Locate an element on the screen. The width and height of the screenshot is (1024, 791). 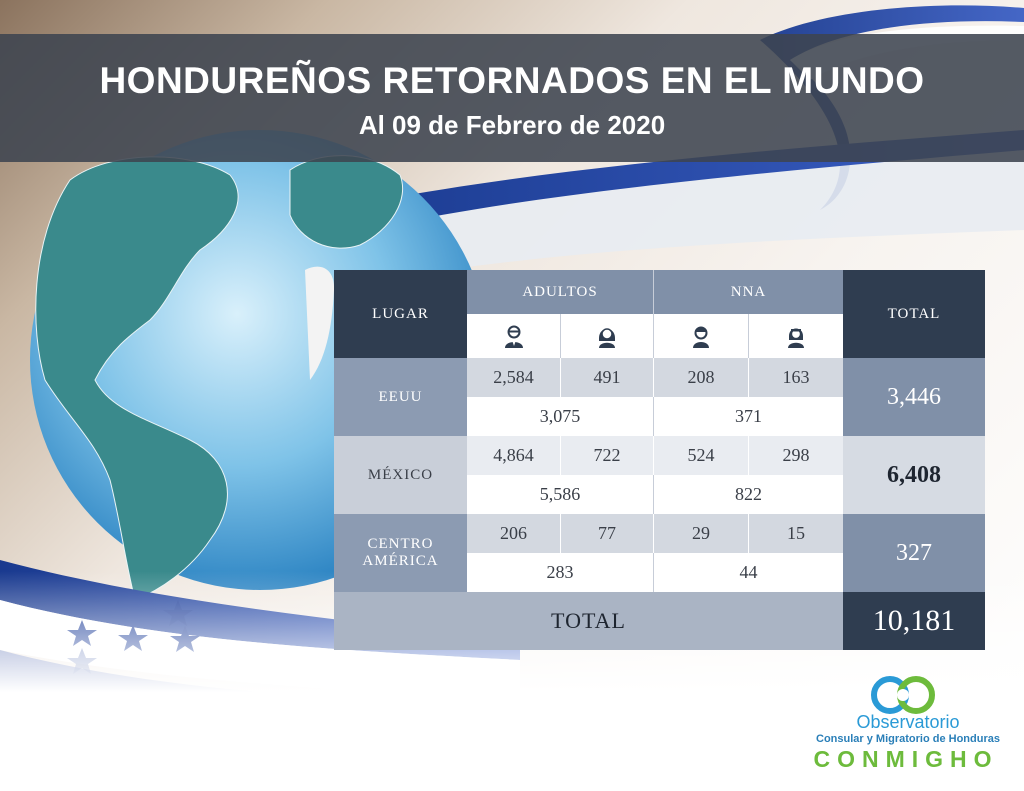
grand-total-label: TOTAL is located at coordinates (588, 621).